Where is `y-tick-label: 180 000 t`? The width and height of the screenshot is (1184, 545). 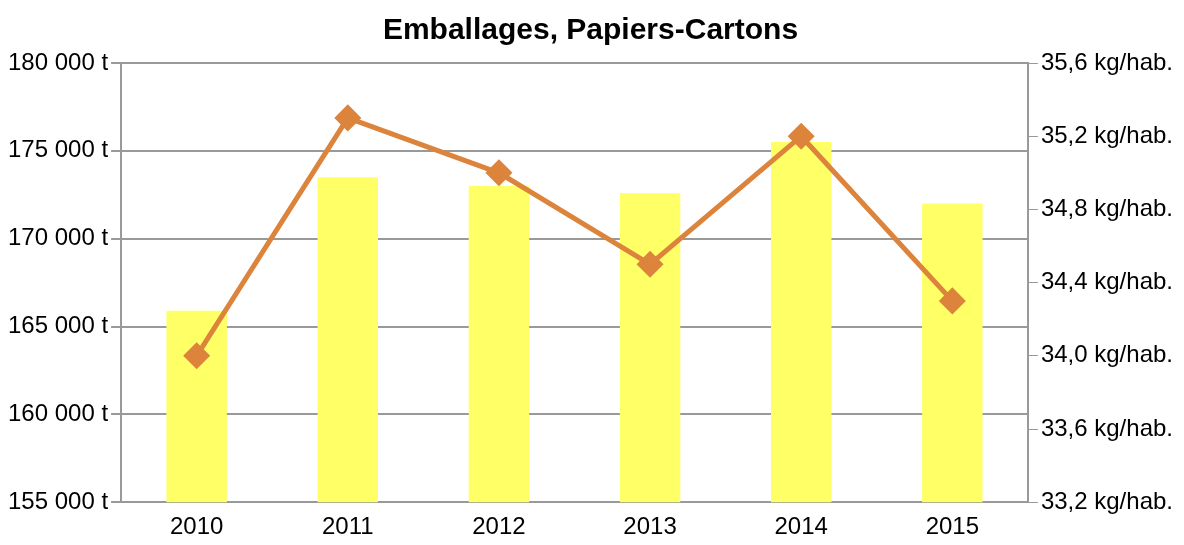 y-tick-label: 180 000 t is located at coordinates (58, 61).